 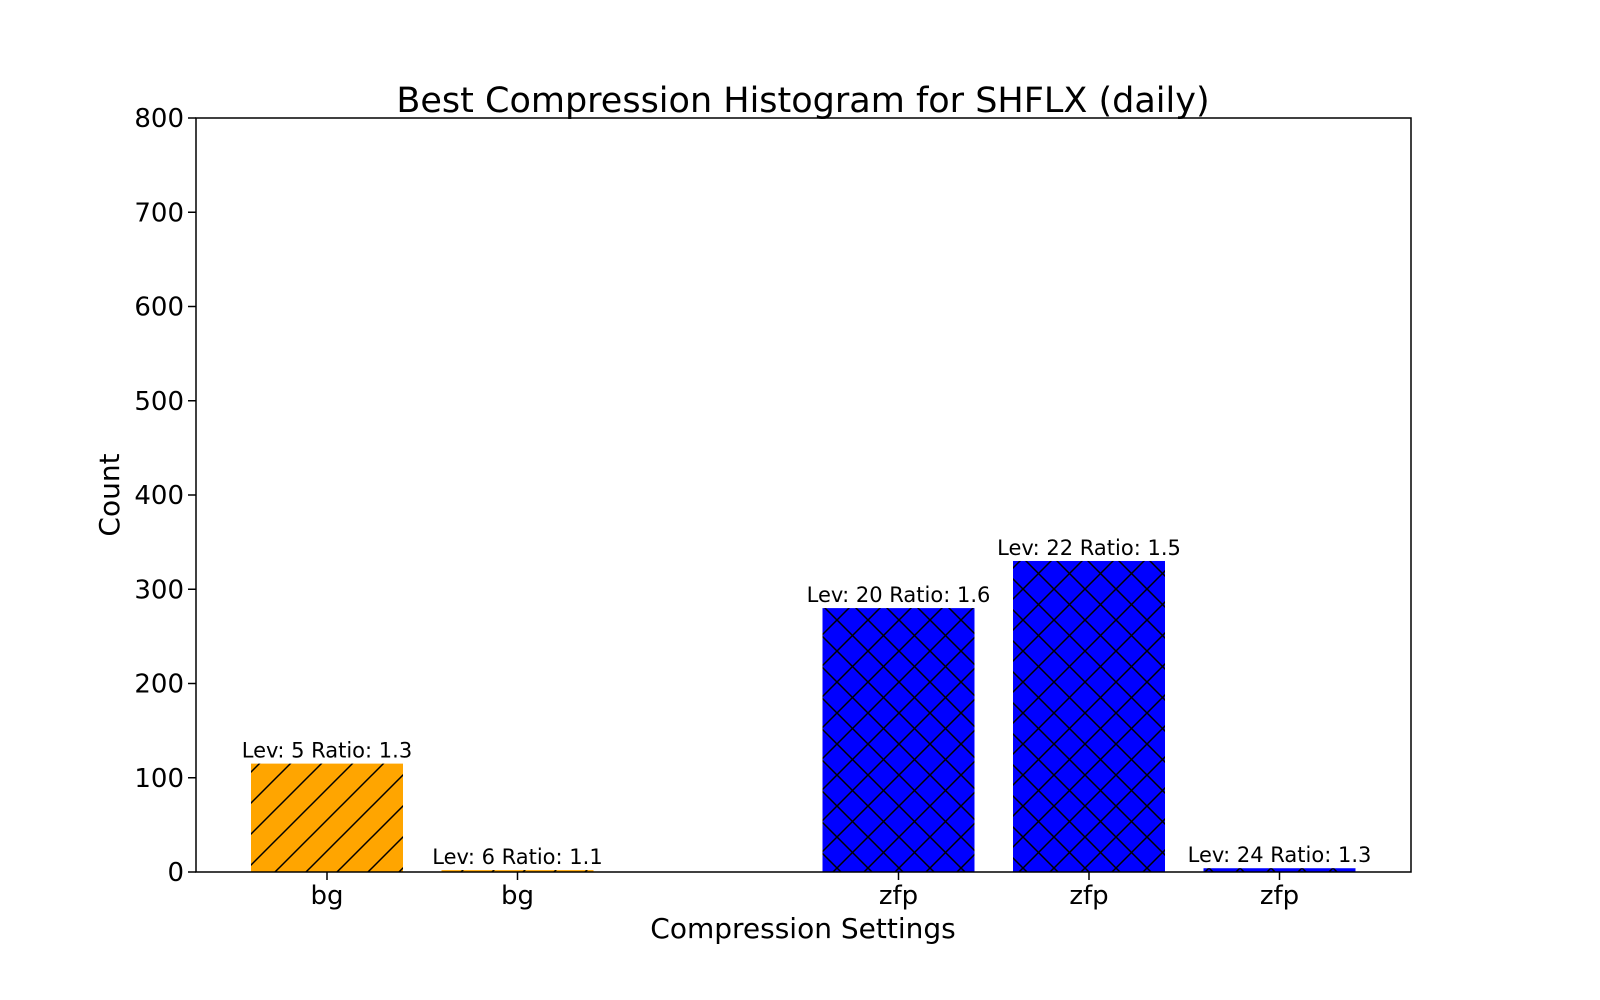 What do you see at coordinates (159, 779) in the screenshot?
I see `y-tick-label: 100` at bounding box center [159, 779].